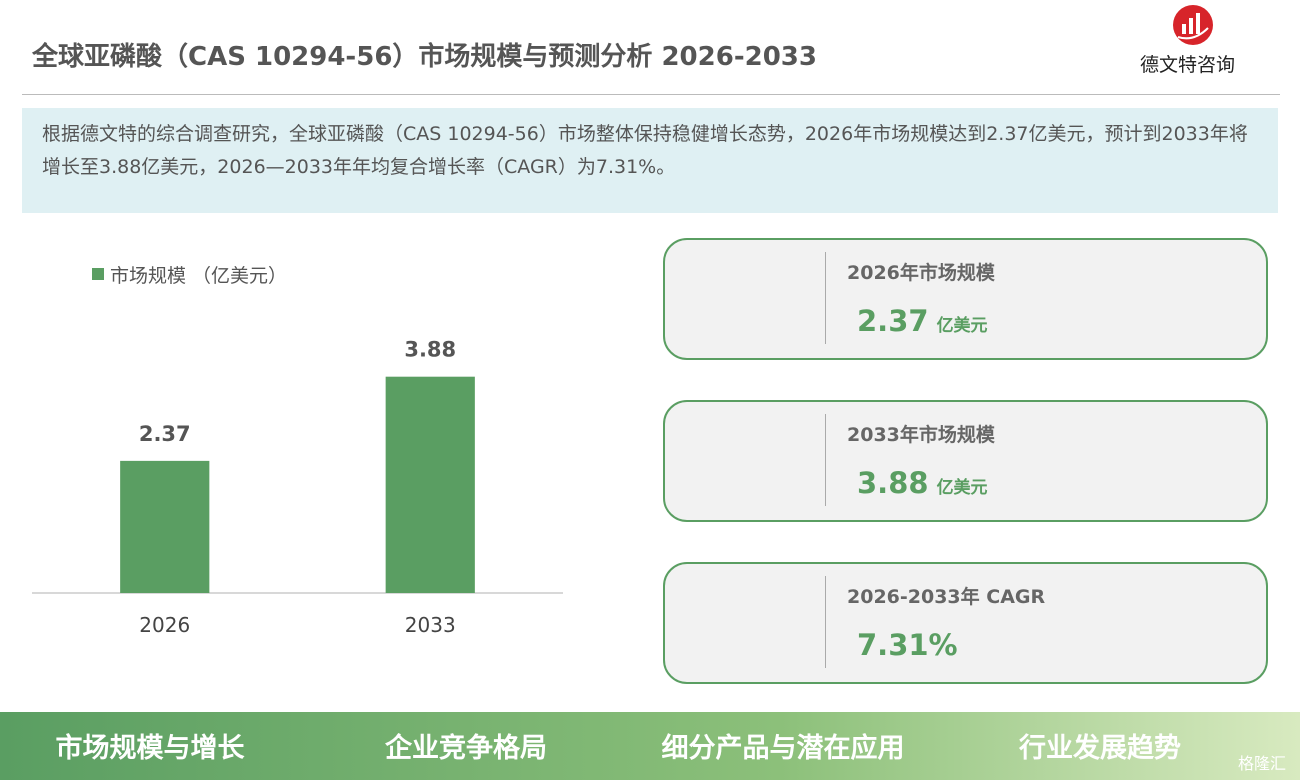 The width and height of the screenshot is (1300, 780). What do you see at coordinates (165, 434) in the screenshot?
I see `data-label: 2.37` at bounding box center [165, 434].